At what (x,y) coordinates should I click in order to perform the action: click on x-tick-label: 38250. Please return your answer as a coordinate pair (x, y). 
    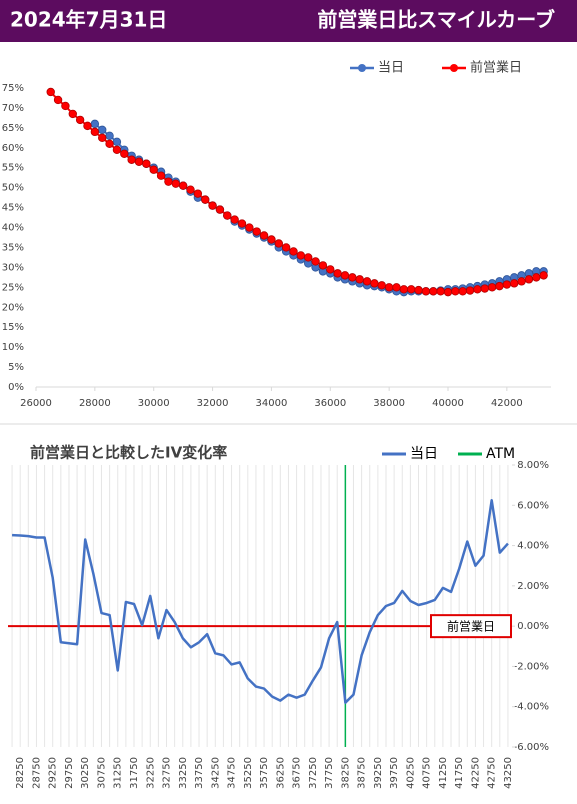
    Looking at the image, I should click on (345, 773).